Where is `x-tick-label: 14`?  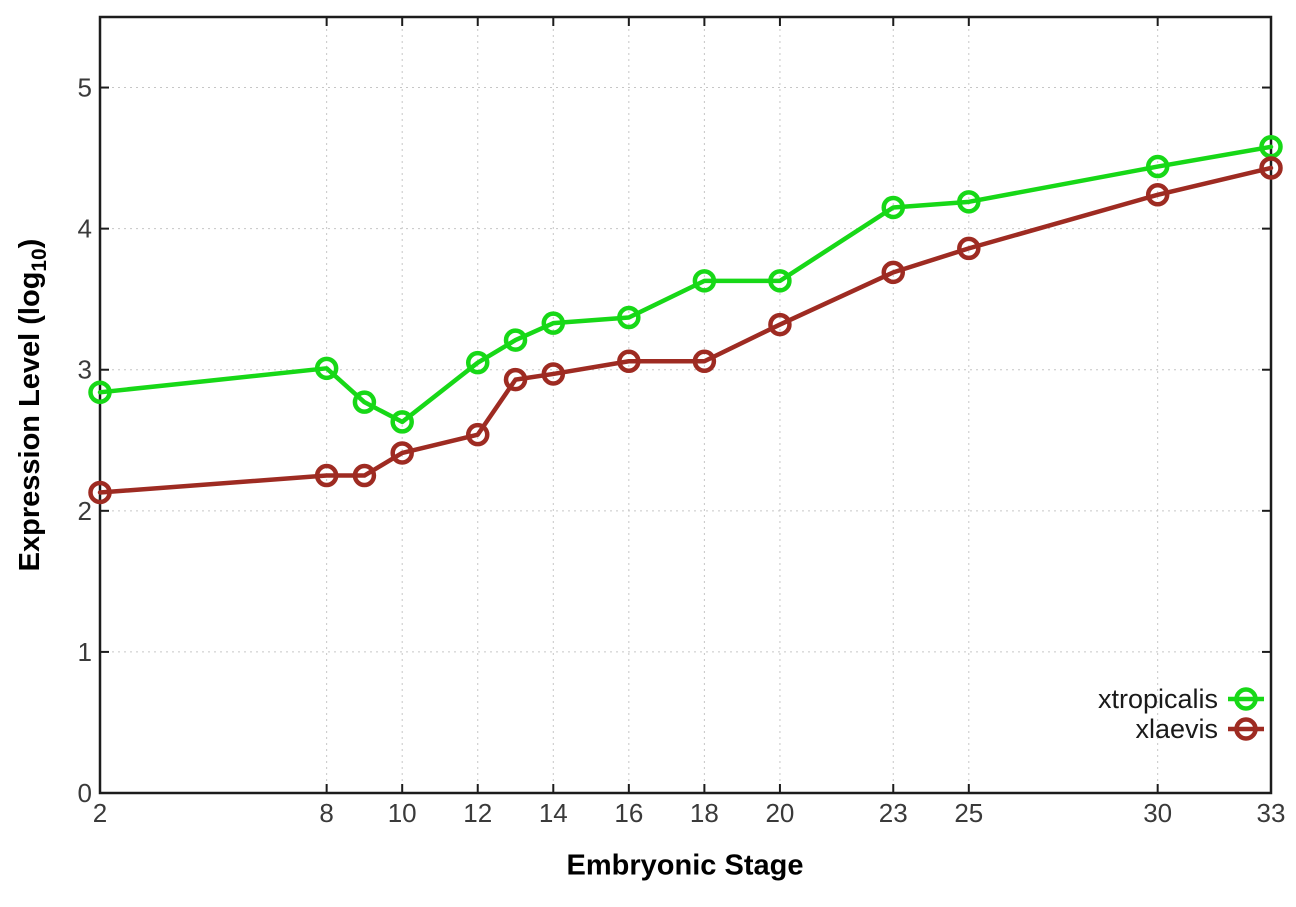 x-tick-label: 14 is located at coordinates (553, 813).